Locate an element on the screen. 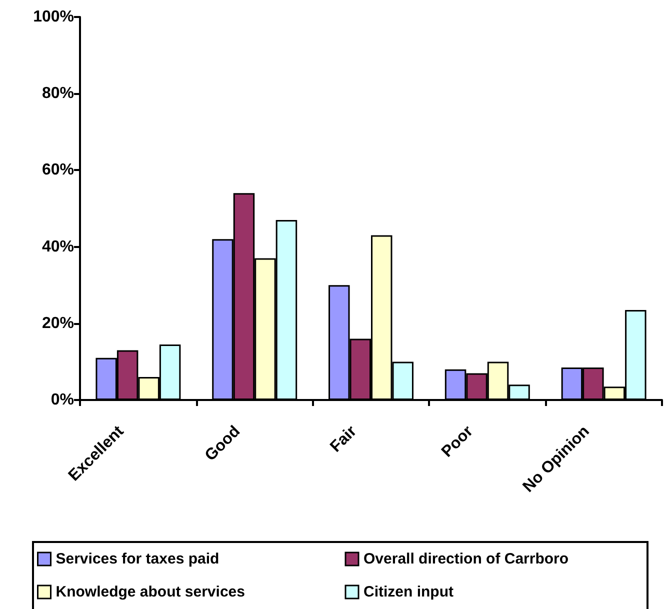  legend-label: Citizen input is located at coordinates (409, 592).